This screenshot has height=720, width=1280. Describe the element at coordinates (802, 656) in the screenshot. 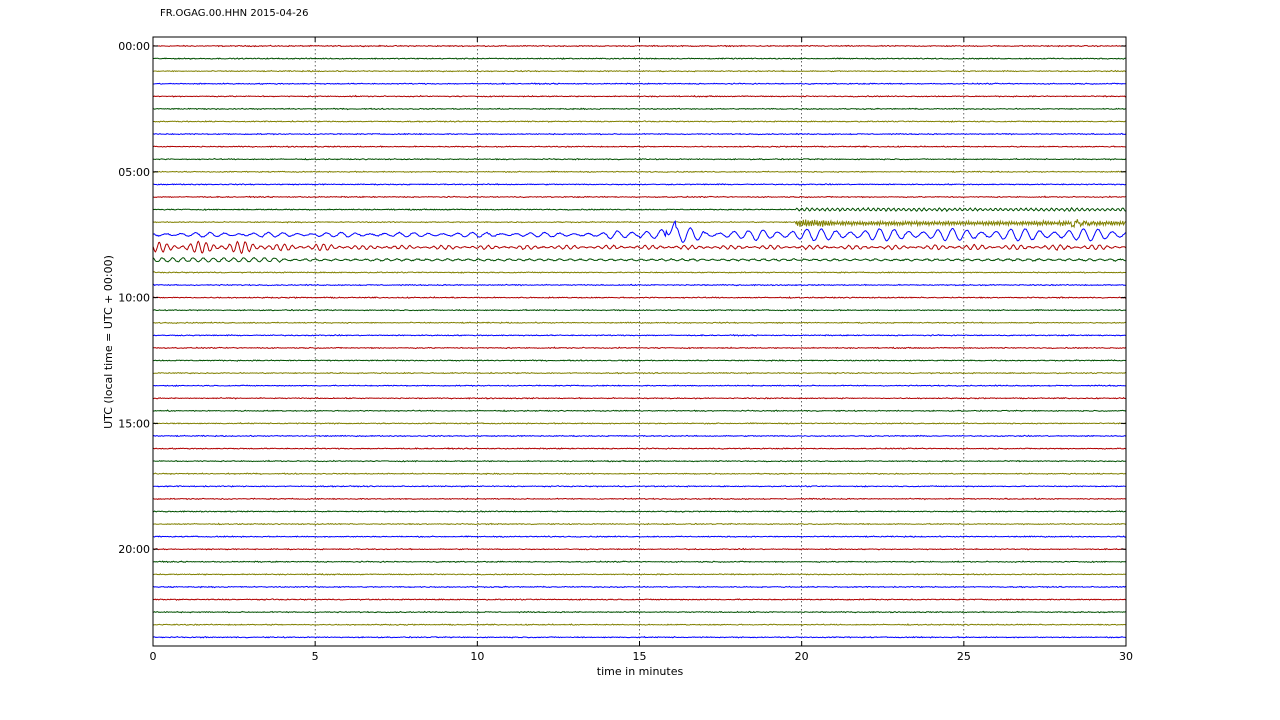

I see `x-tick-label: 20` at that location.